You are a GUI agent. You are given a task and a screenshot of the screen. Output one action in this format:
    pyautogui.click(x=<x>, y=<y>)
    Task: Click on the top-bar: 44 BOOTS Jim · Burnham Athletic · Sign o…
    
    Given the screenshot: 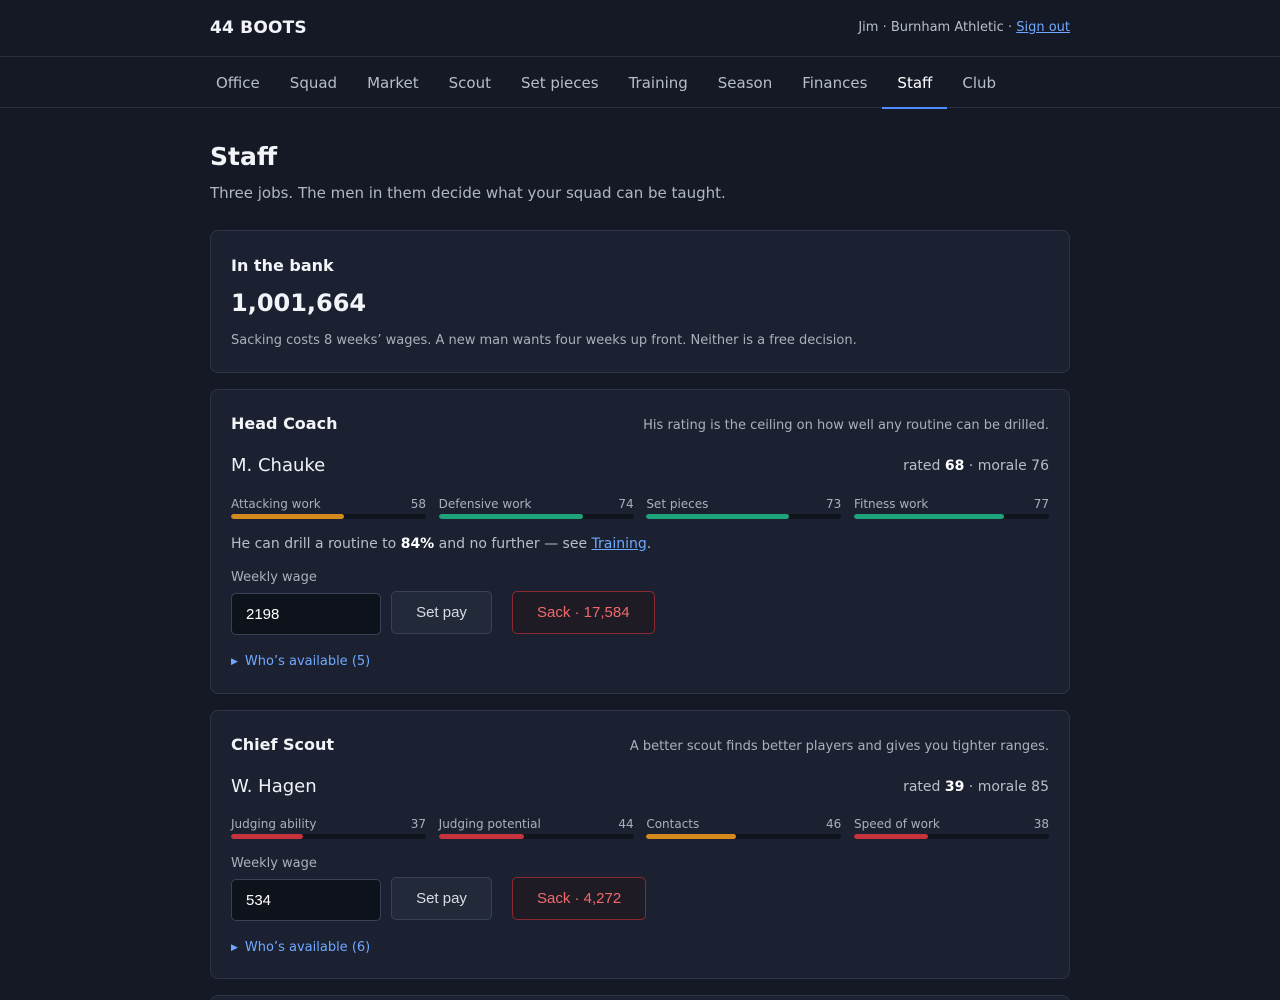 What is the action you would take?
    pyautogui.click(x=640, y=28)
    